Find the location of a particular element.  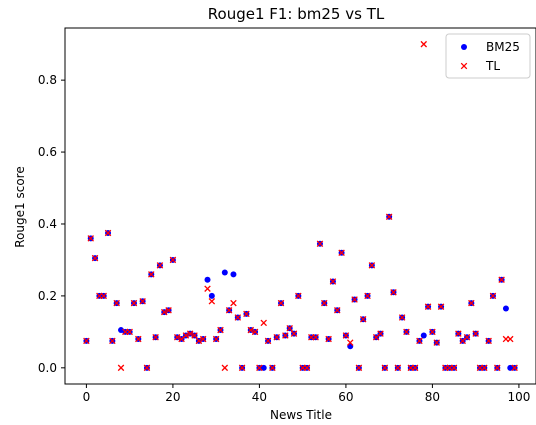

y-tick-label: 0.4 is located at coordinates (47, 224).